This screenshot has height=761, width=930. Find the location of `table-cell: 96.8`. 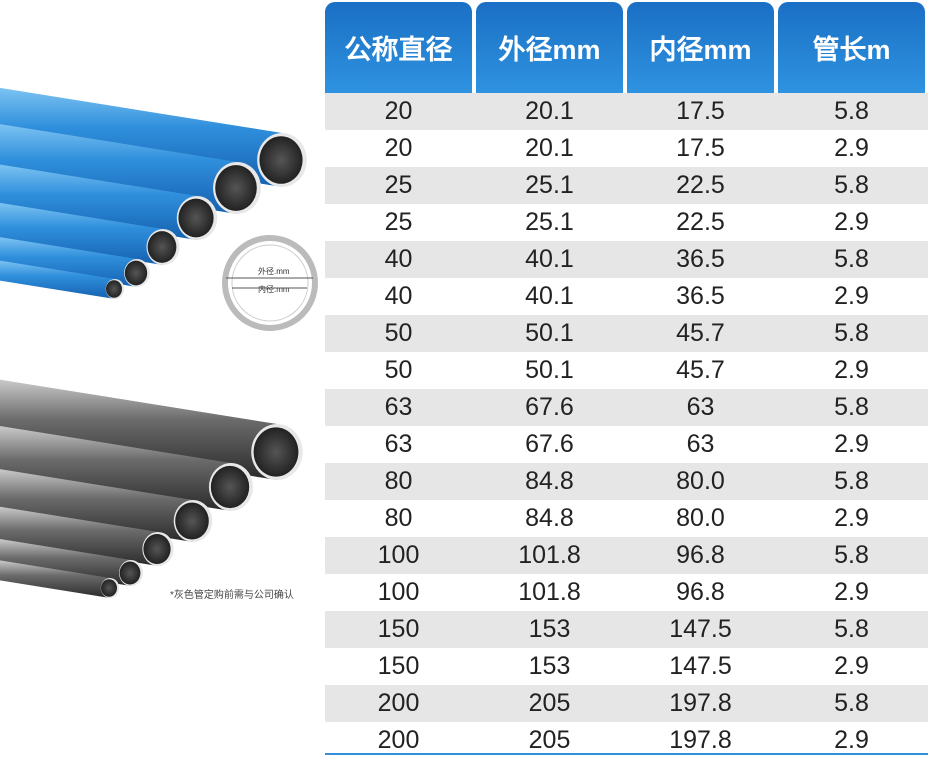

table-cell: 96.8 is located at coordinates (700, 592).